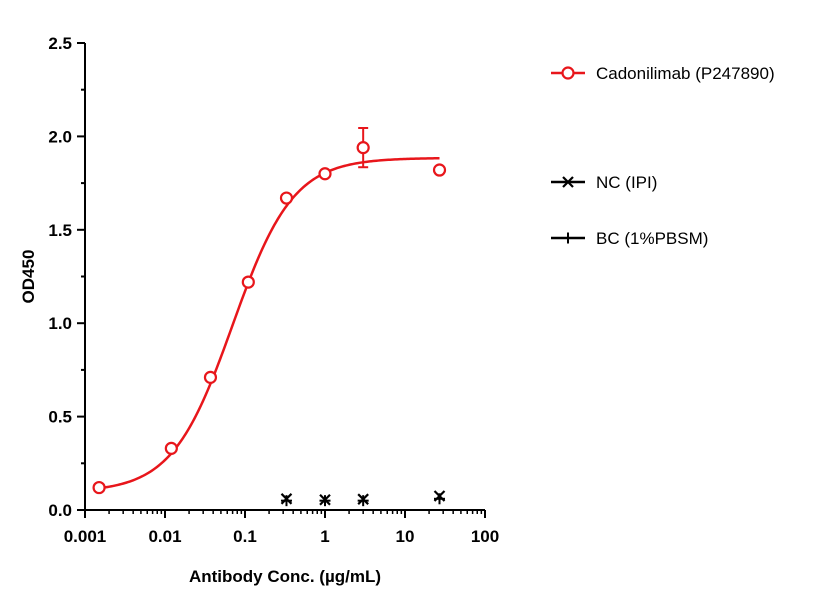 This screenshot has height=595, width=828. What do you see at coordinates (324, 536) in the screenshot?
I see `x-tick-label: 1` at bounding box center [324, 536].